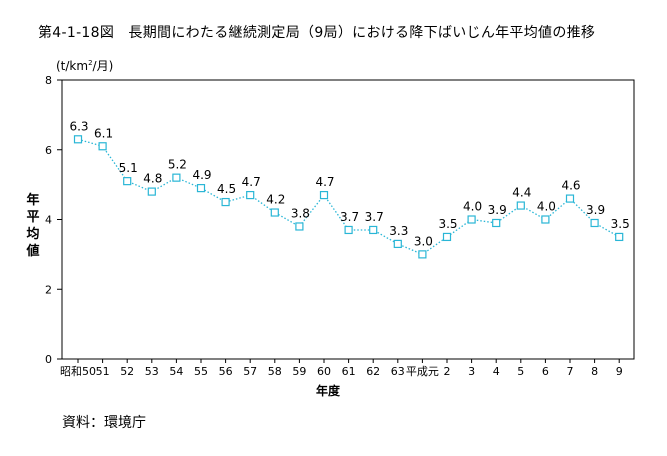 Image resolution: width=667 pixels, height=456 pixels. What do you see at coordinates (78, 371) in the screenshot?
I see `x-tick-label: 昭和50` at bounding box center [78, 371].